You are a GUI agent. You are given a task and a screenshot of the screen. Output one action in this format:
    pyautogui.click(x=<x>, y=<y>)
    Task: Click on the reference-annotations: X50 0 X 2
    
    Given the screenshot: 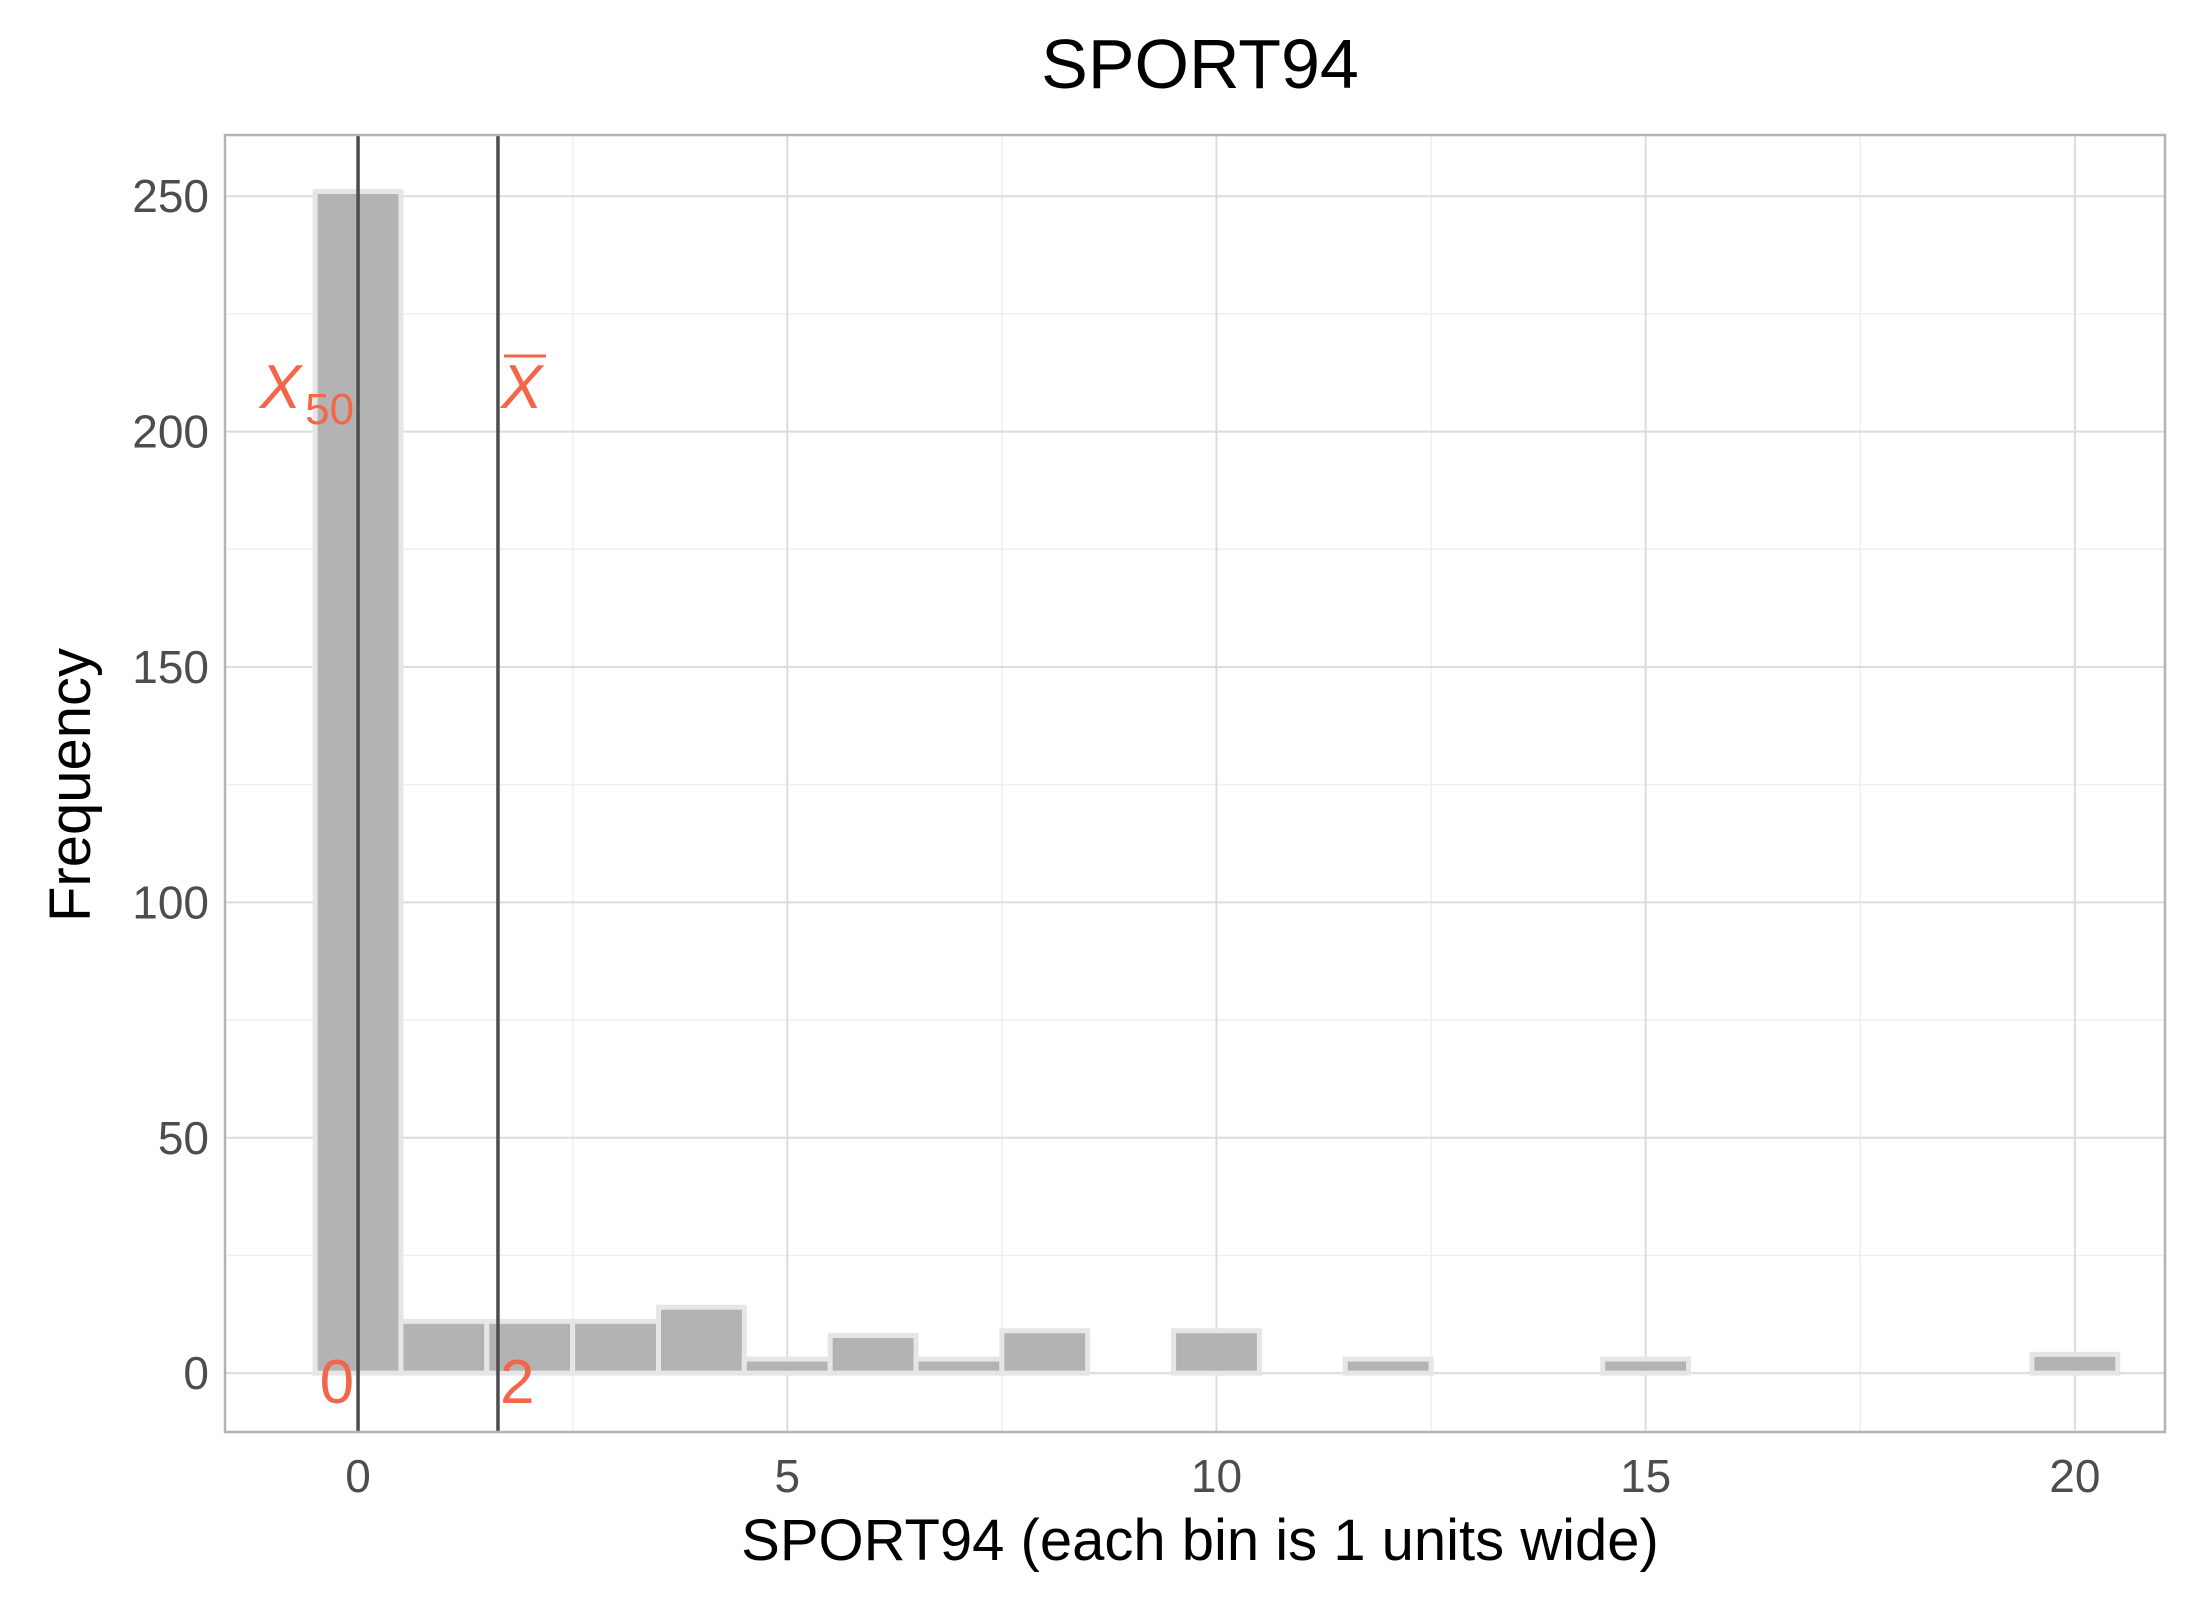 What is the action you would take?
    pyautogui.click(x=402, y=885)
    